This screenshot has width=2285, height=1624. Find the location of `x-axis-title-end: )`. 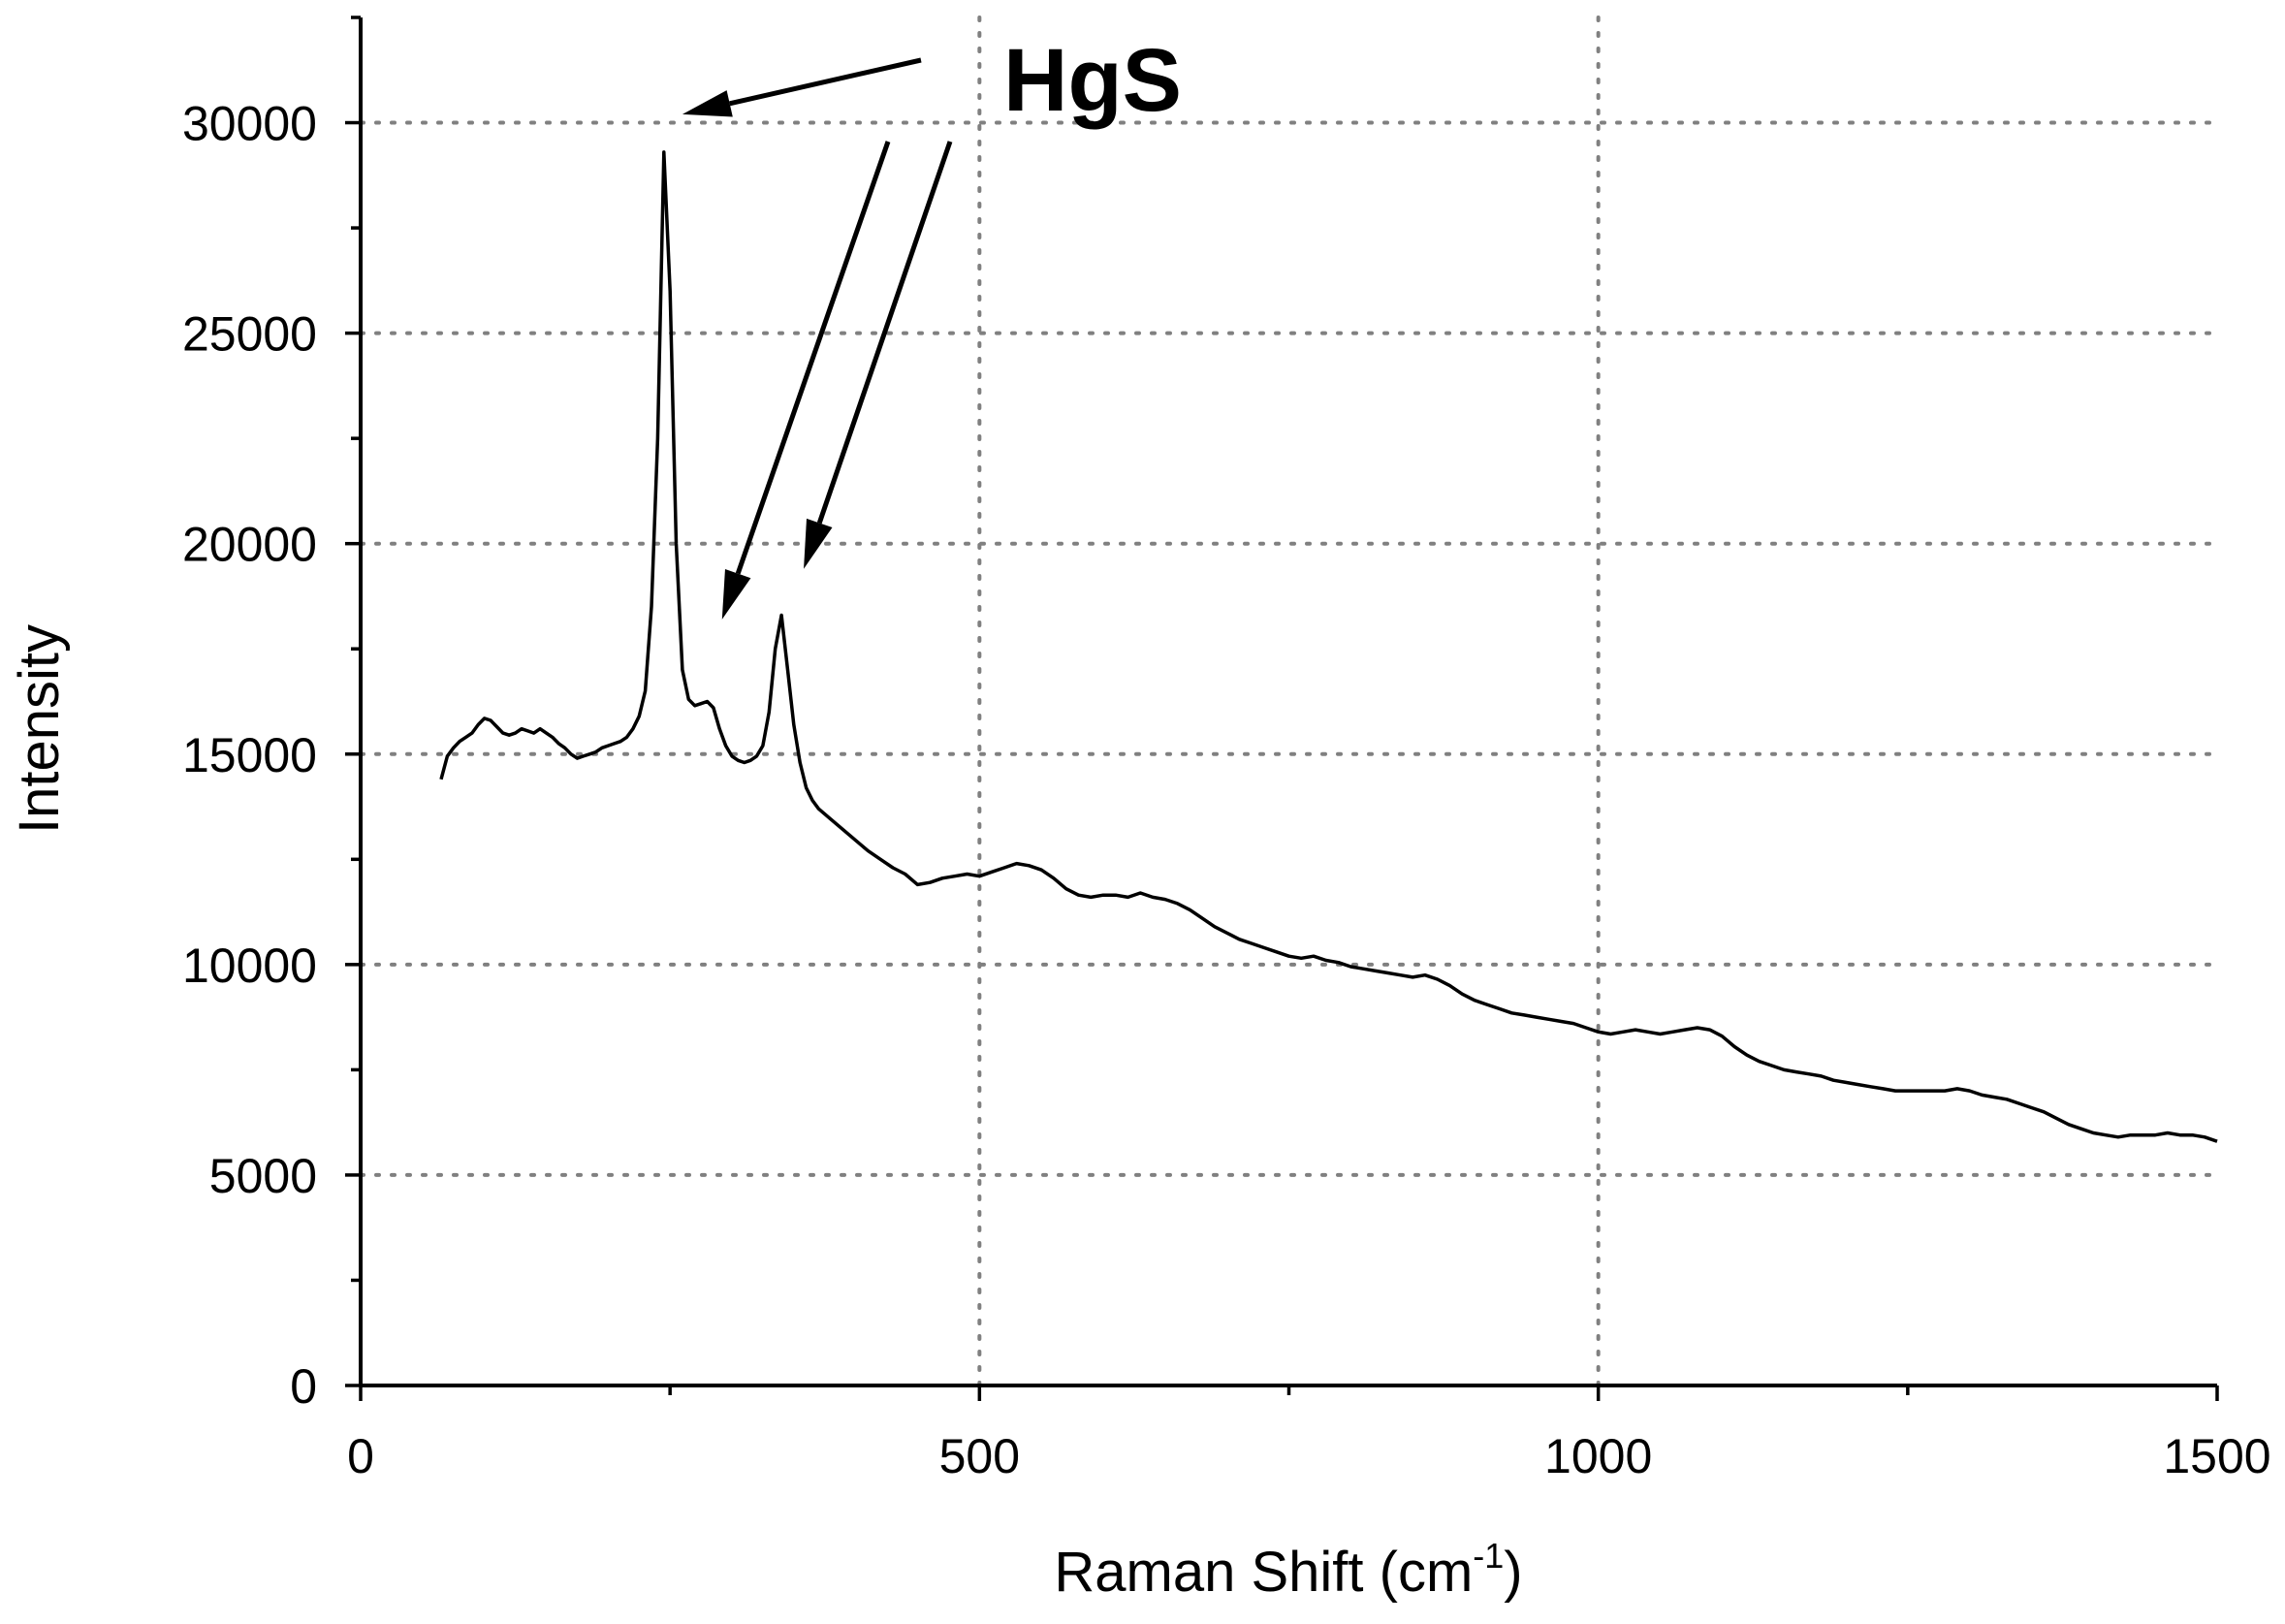

x-axis-title-end: ) is located at coordinates (1513, 1572).